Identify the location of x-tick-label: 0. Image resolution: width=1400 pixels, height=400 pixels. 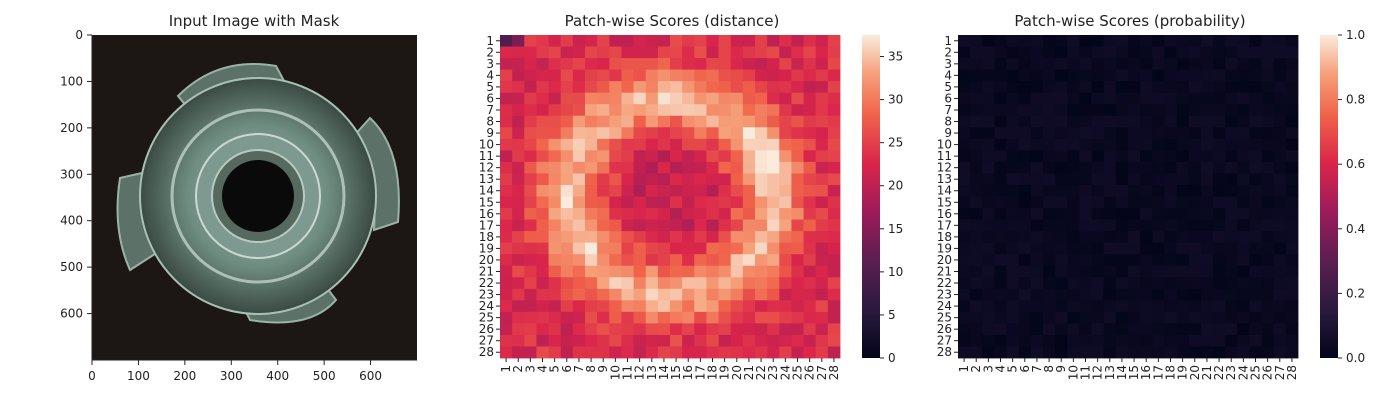
(92, 376).